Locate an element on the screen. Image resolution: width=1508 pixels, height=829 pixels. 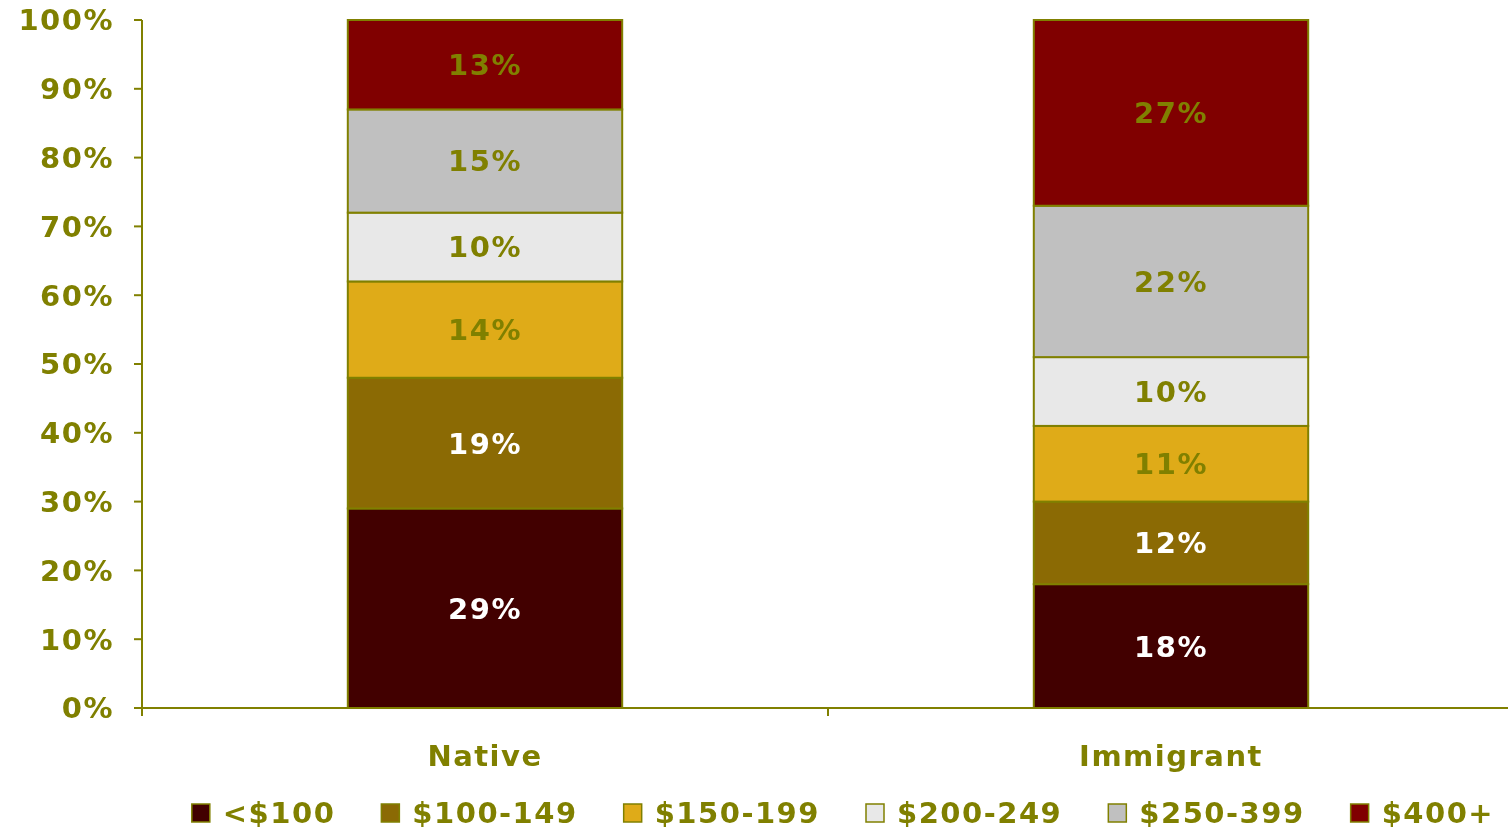
y-tick-label: 20% is located at coordinates (77, 570).